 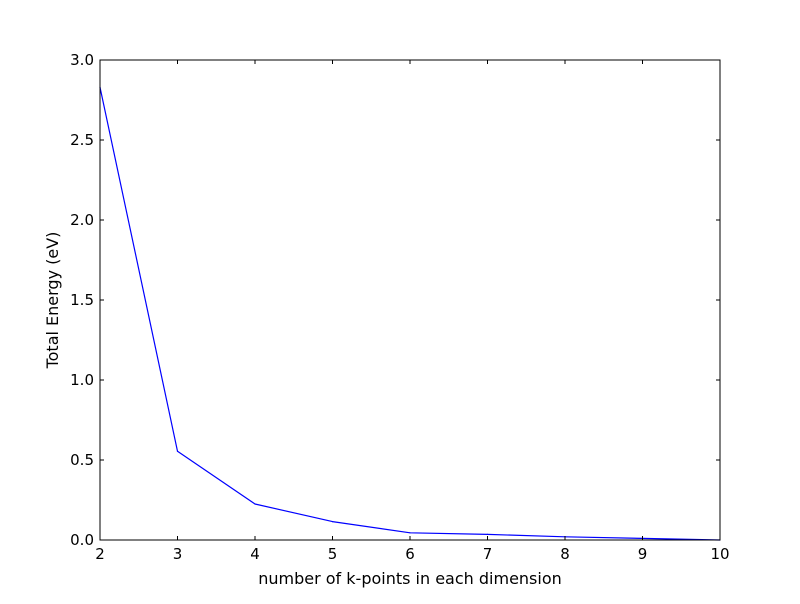 What do you see at coordinates (719, 554) in the screenshot?
I see `x-tick-label: 10` at bounding box center [719, 554].